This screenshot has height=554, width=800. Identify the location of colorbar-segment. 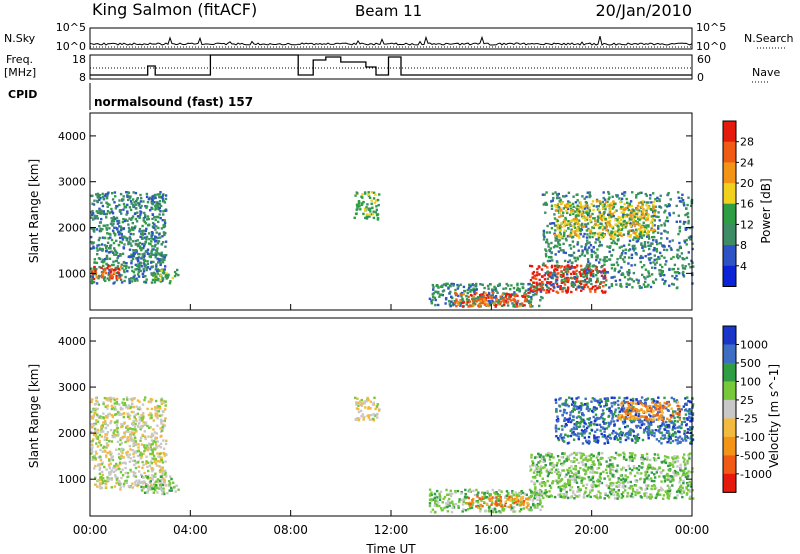
(729, 194).